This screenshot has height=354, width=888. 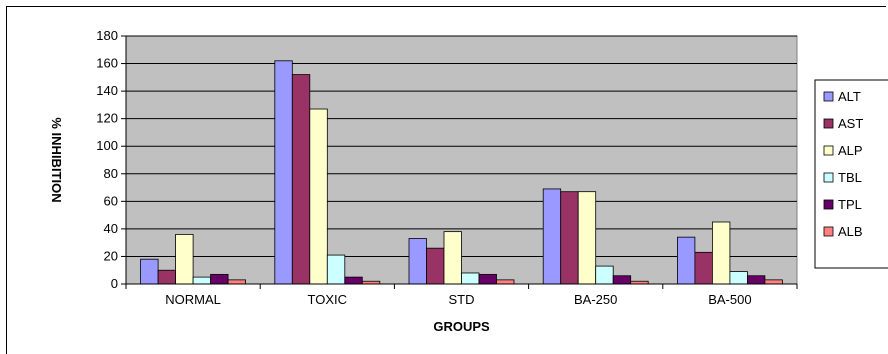 I want to click on bar-tbl-std, so click(x=470, y=278).